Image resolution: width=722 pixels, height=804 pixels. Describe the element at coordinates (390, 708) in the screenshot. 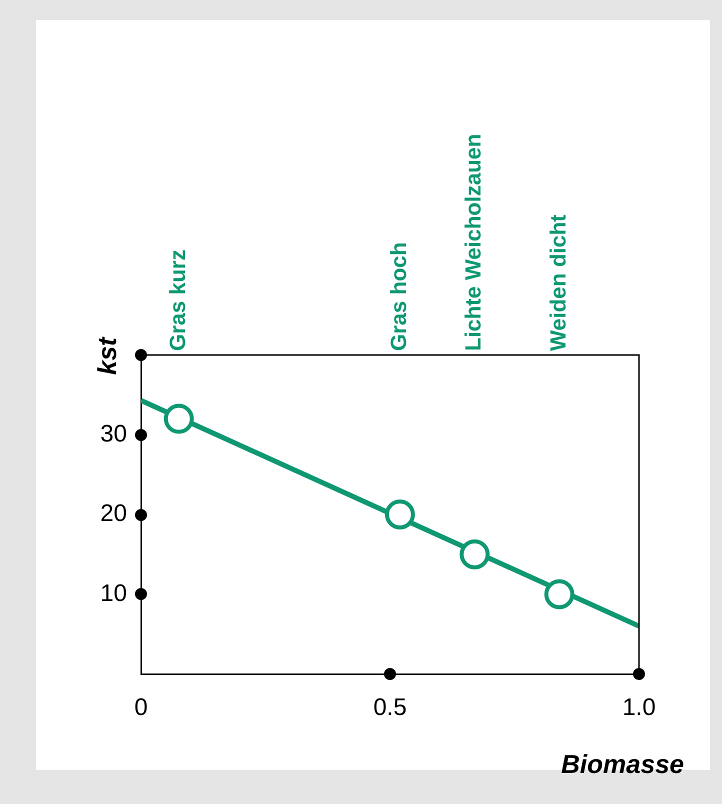

I see `x-tick-label: 0.5` at that location.